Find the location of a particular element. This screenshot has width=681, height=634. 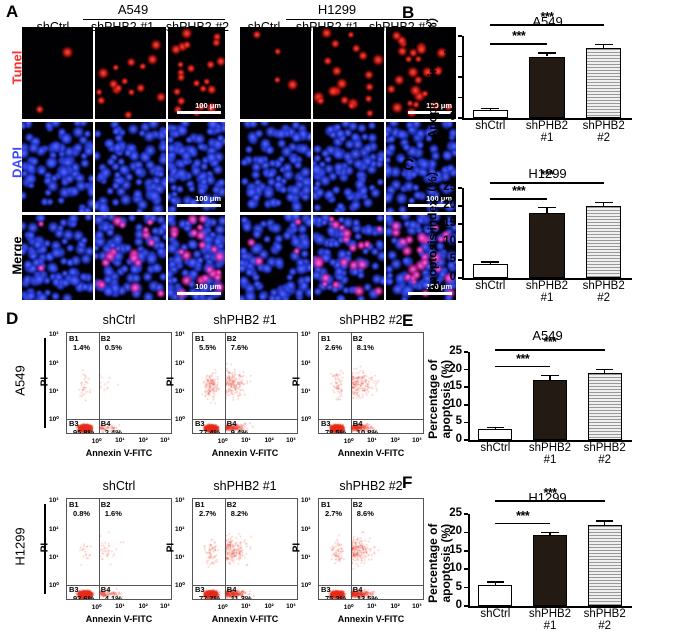

group-label-h1299: H1299 is located at coordinates (337, 9).